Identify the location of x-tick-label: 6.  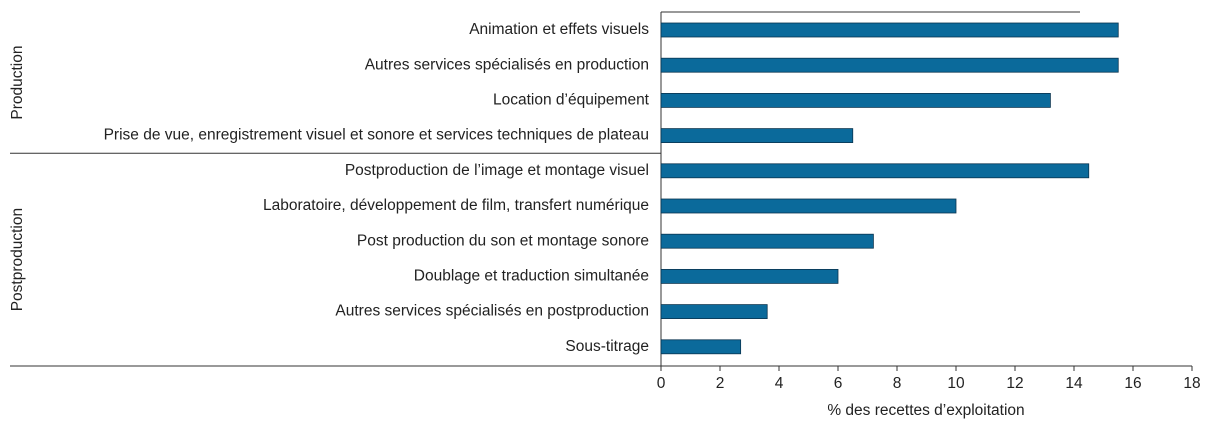
(838, 383).